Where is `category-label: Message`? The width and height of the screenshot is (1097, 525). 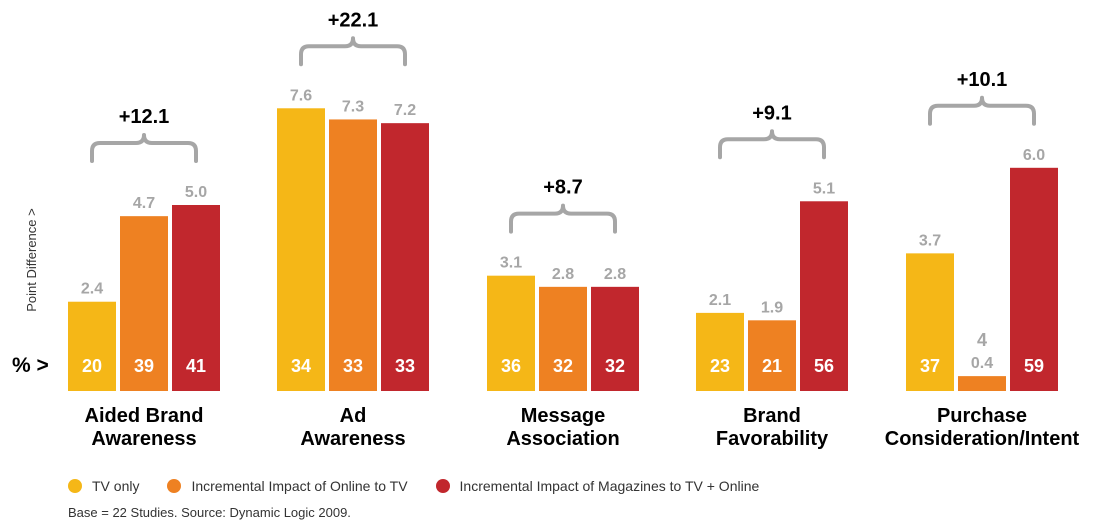 category-label: Message is located at coordinates (563, 416).